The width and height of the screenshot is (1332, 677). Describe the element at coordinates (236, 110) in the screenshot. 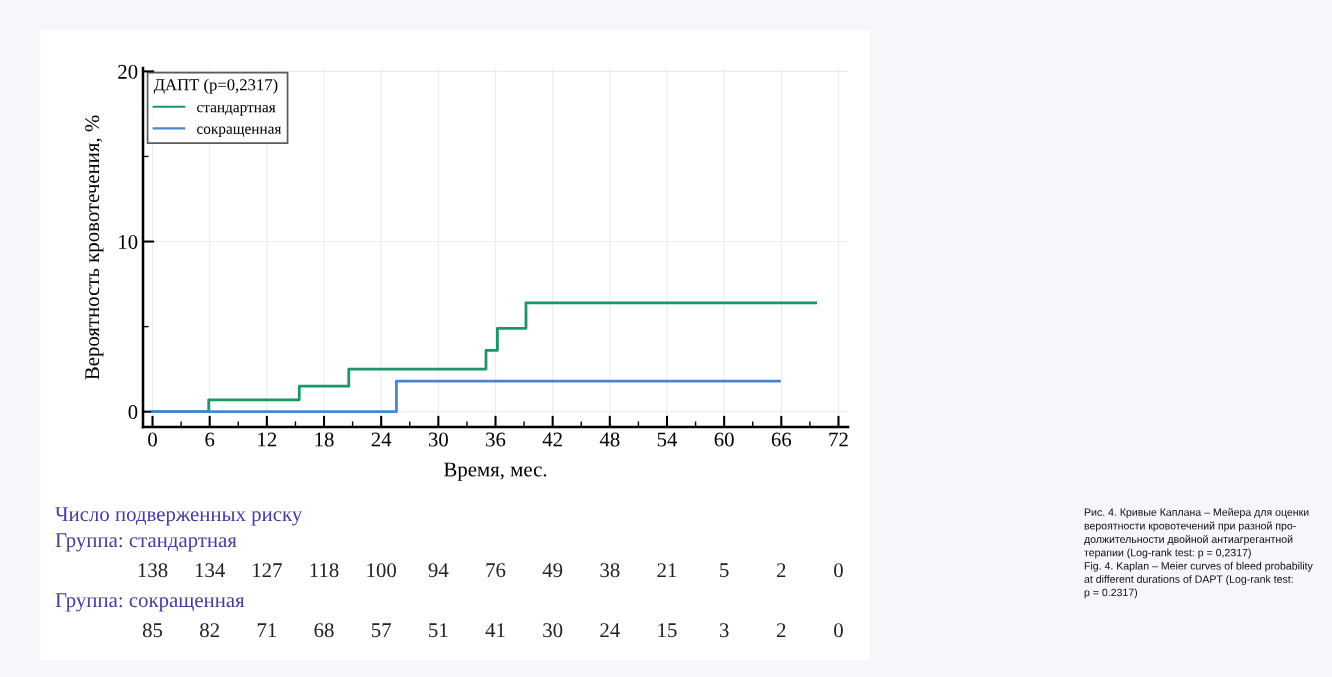

I see `legend-label: стандартная` at that location.